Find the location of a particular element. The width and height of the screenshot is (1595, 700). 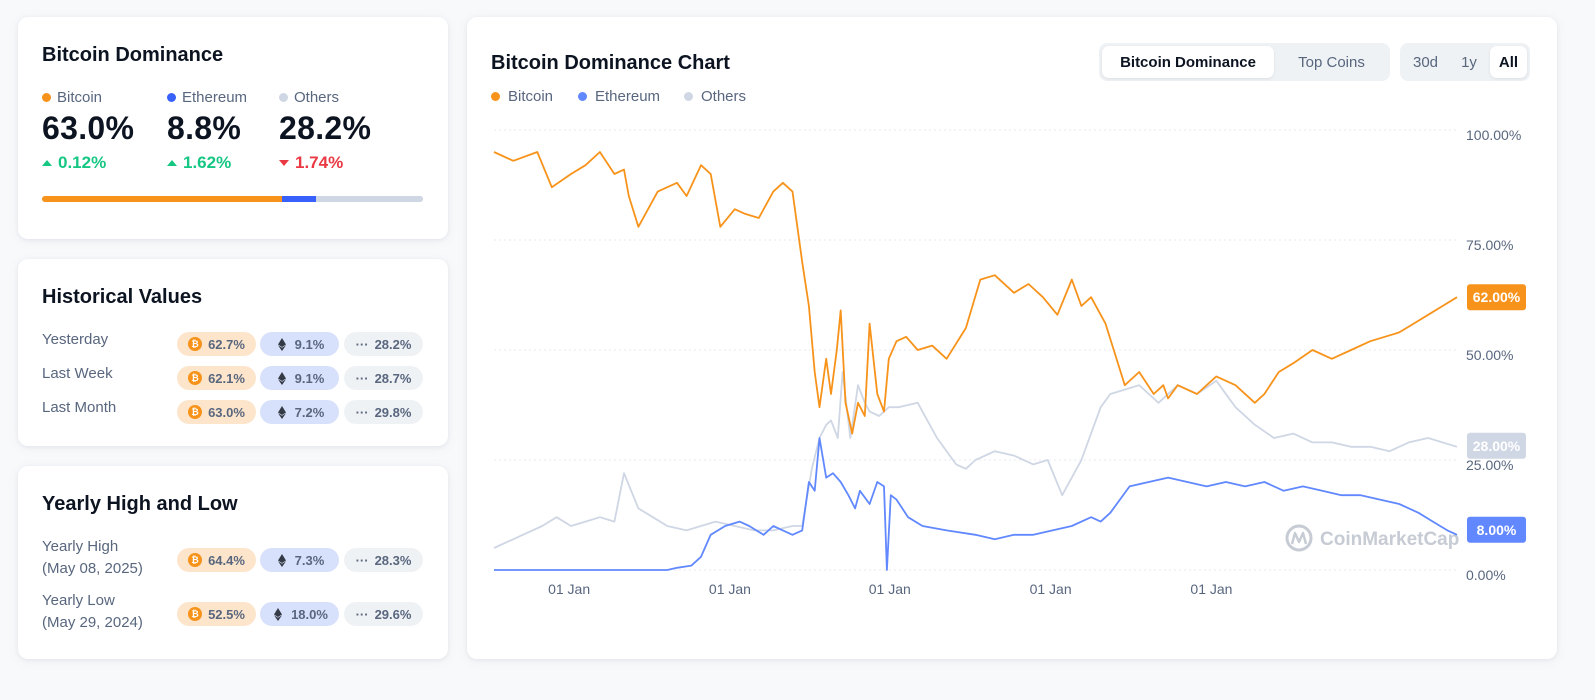

pill-value: 28.2% is located at coordinates (393, 344).